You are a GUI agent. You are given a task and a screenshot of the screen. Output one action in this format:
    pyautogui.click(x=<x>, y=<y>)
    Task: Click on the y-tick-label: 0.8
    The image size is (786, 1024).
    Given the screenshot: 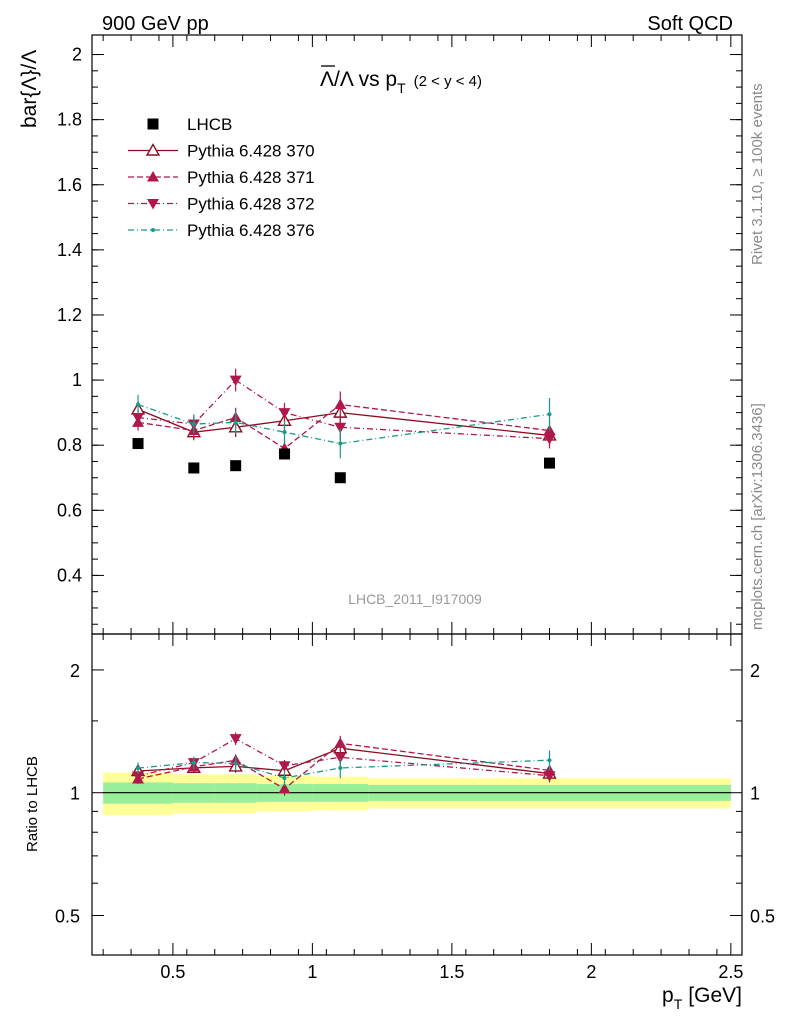 What is the action you would take?
    pyautogui.click(x=69, y=445)
    